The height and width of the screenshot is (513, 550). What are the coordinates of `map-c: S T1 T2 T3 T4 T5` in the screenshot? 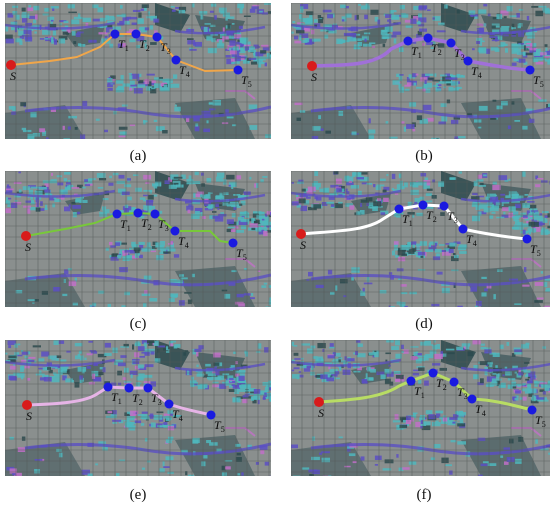 It's located at (138, 239).